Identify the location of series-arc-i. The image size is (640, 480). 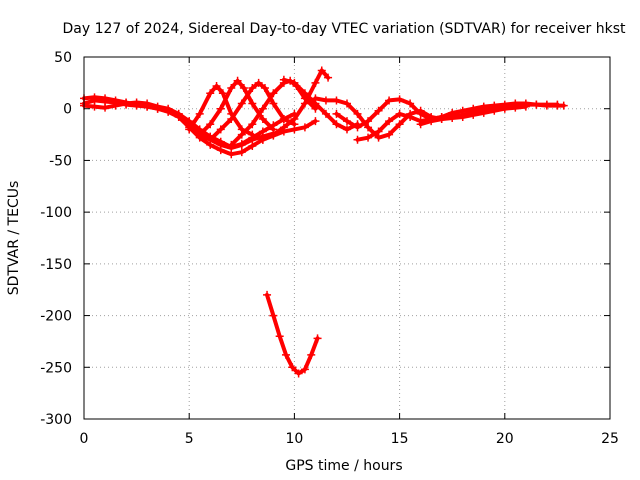
(295, 105).